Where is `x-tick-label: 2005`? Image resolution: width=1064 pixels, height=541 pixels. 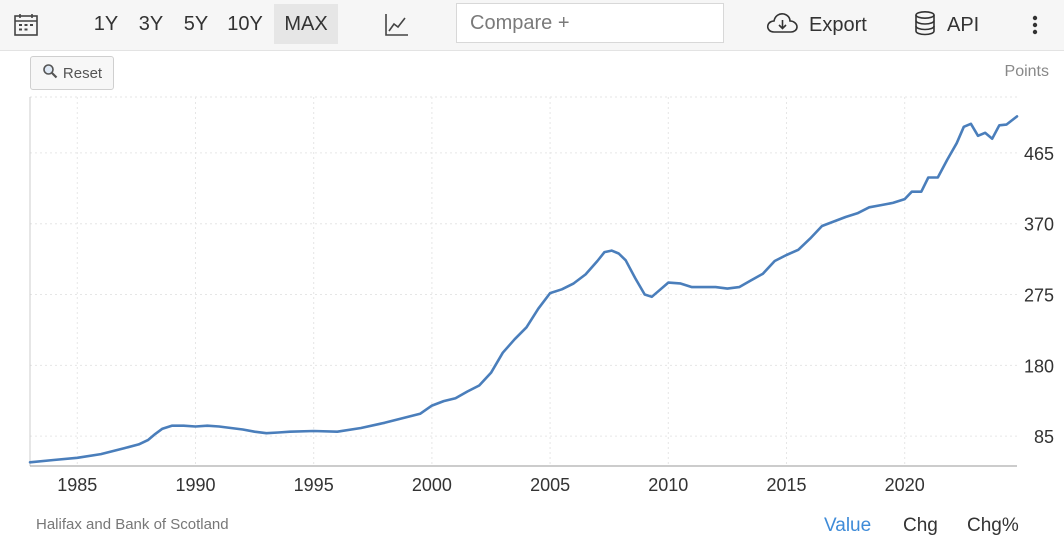 x-tick-label: 2005 is located at coordinates (550, 485).